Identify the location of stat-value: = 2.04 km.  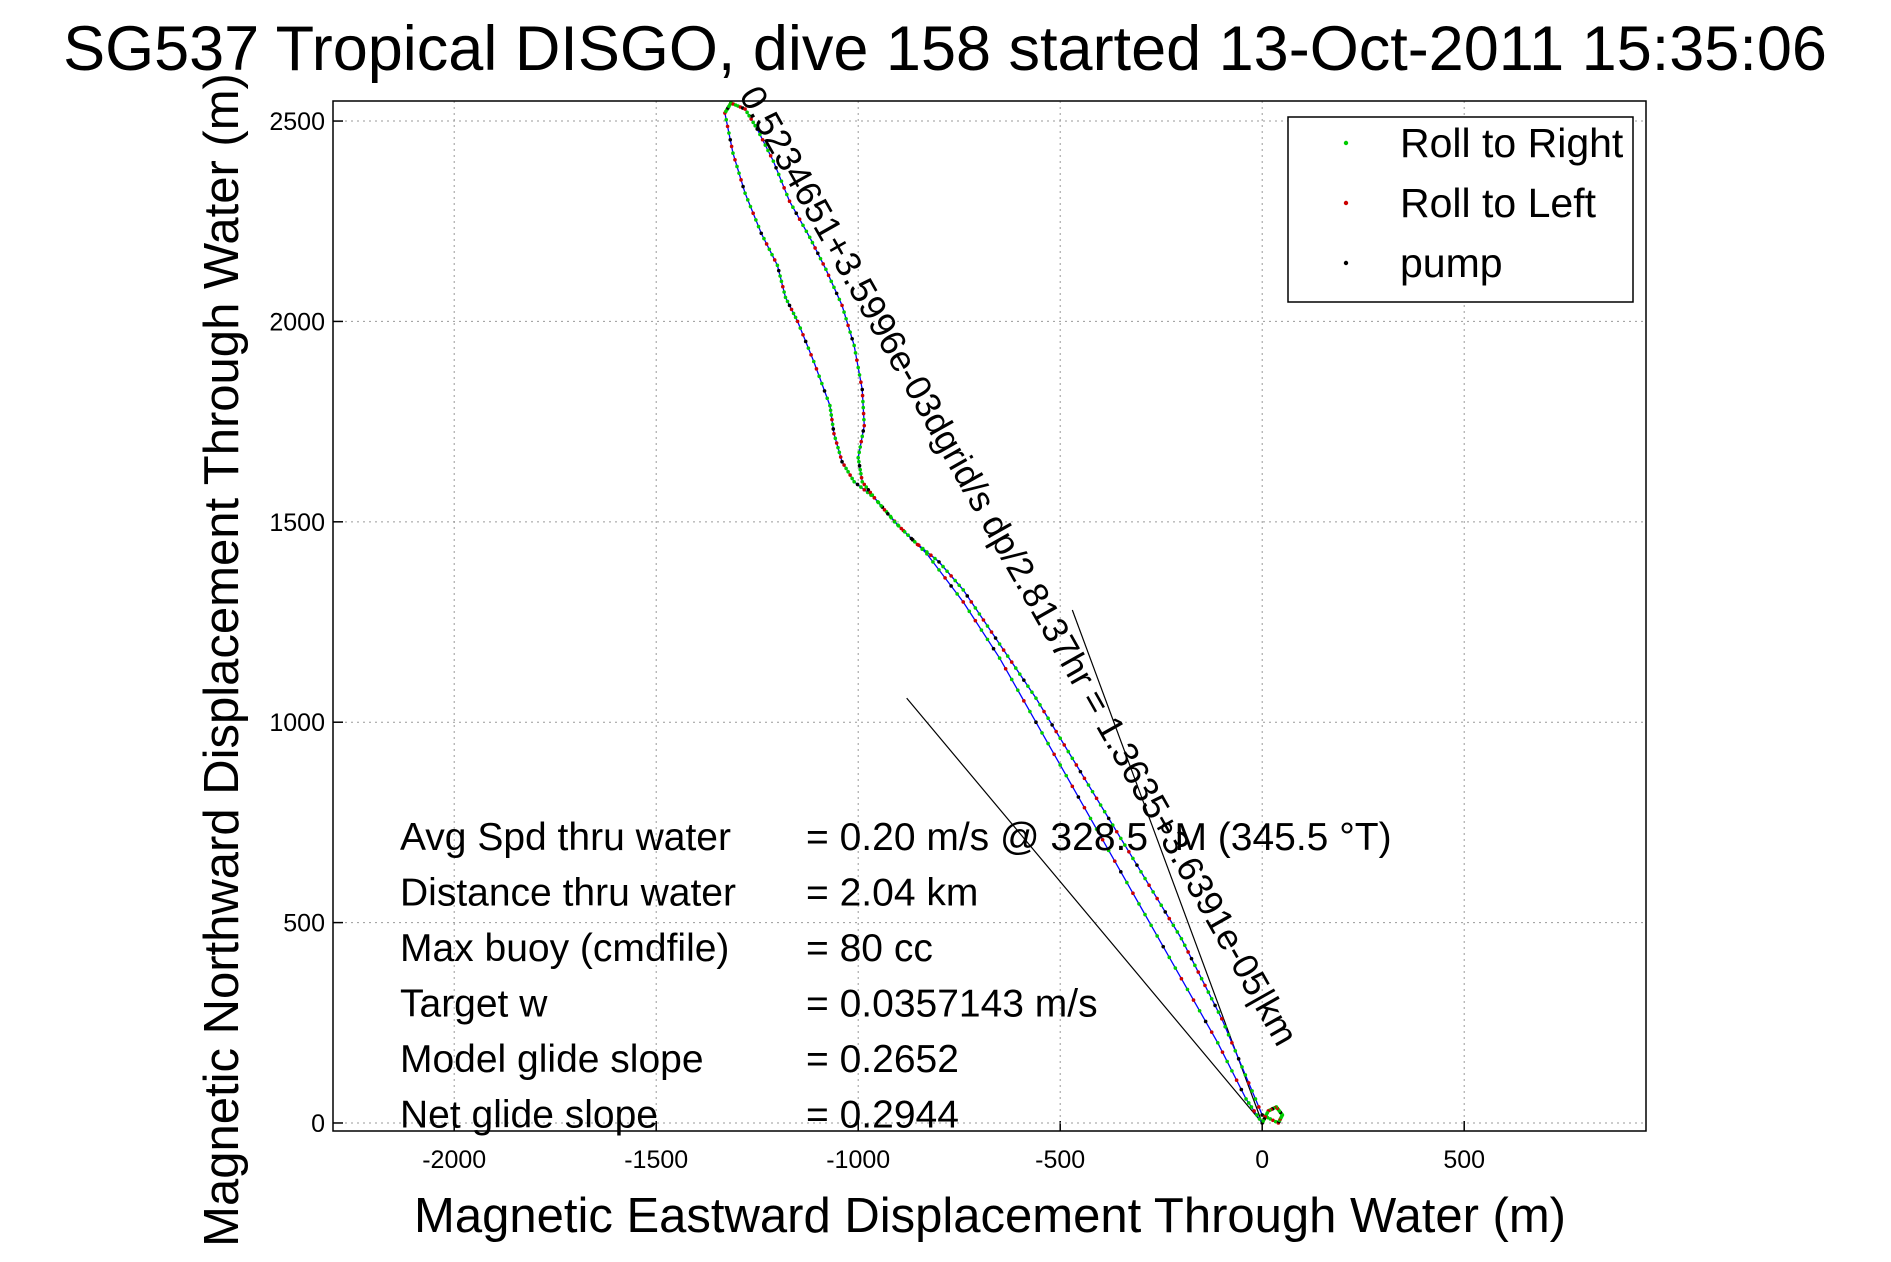
(892, 893).